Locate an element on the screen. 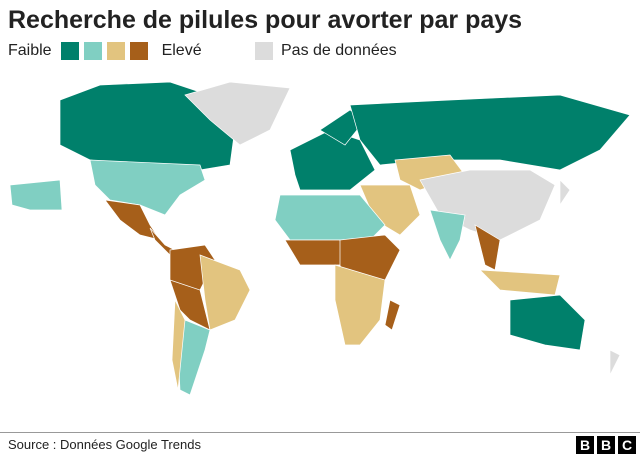 Image resolution: width=640 pixels, height=458 pixels. legend-swatches is located at coordinates (102, 51).